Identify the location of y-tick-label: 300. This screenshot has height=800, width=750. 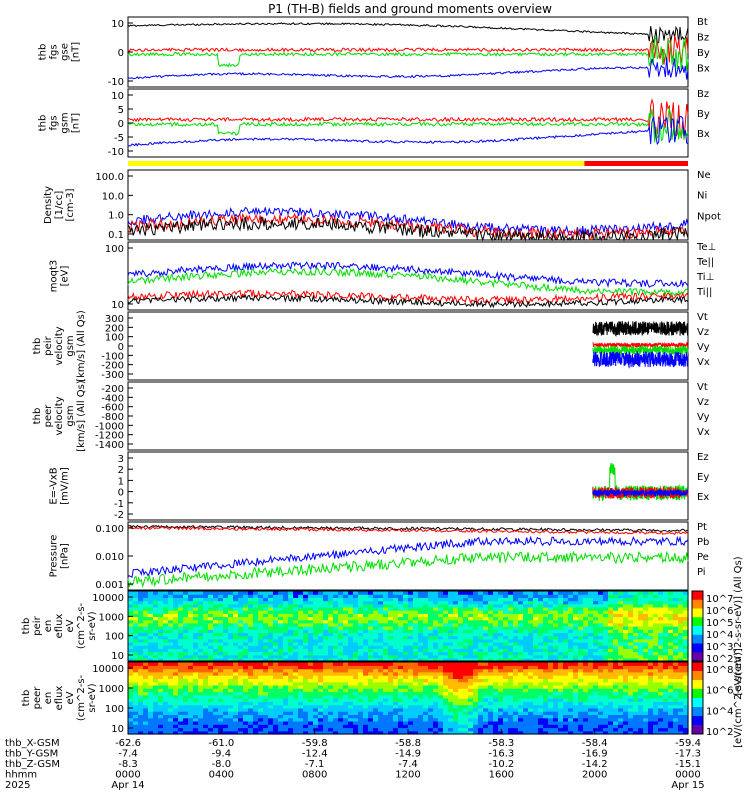
(114, 319).